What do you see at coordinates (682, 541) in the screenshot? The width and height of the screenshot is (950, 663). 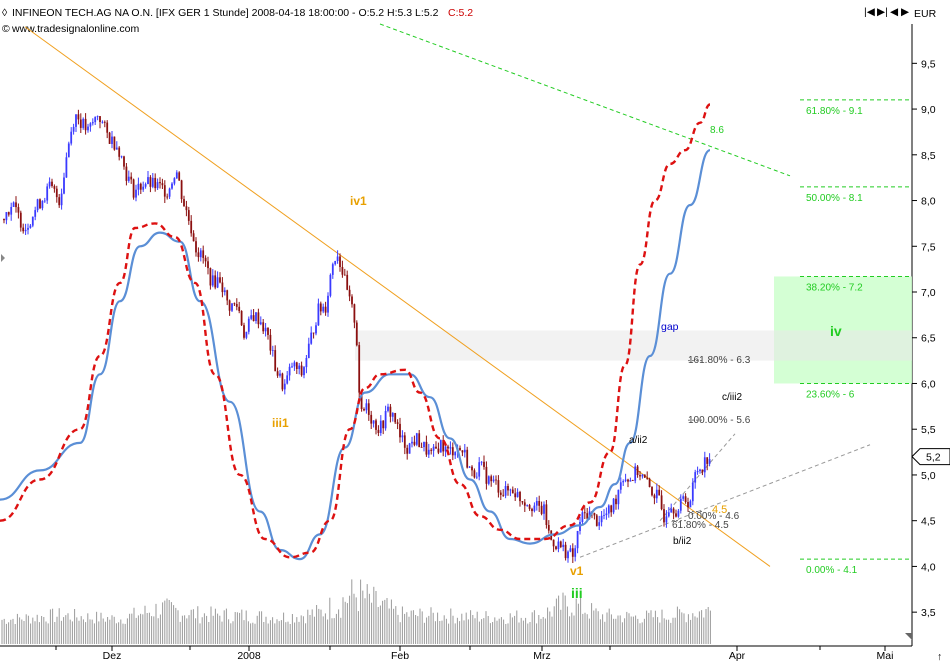 I see `annotation-label: b/ii2` at bounding box center [682, 541].